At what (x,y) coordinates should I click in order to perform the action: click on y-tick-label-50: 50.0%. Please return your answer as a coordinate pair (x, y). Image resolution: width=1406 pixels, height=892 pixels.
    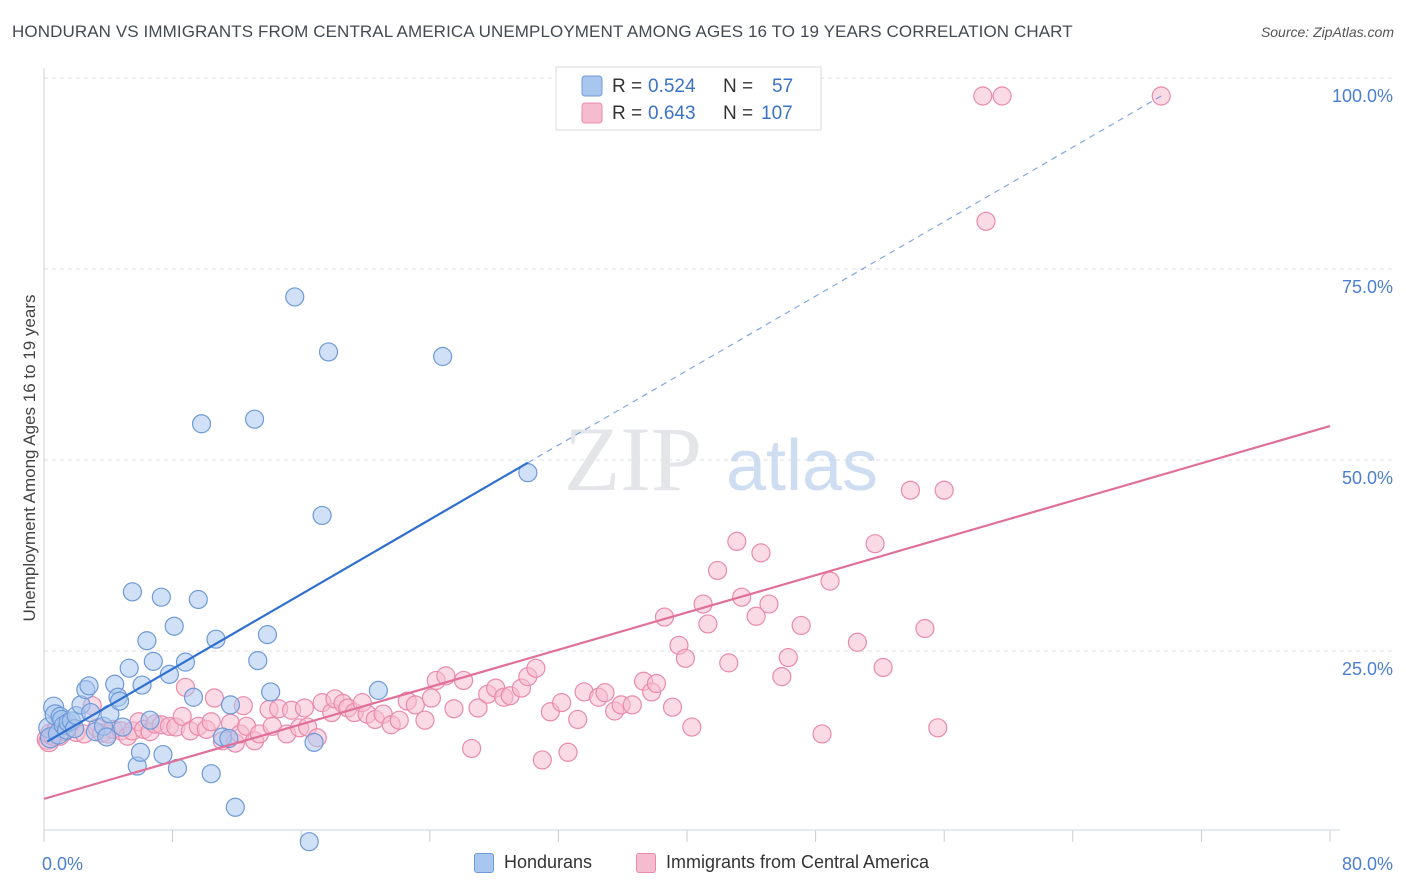
    Looking at the image, I should click on (1367, 478).